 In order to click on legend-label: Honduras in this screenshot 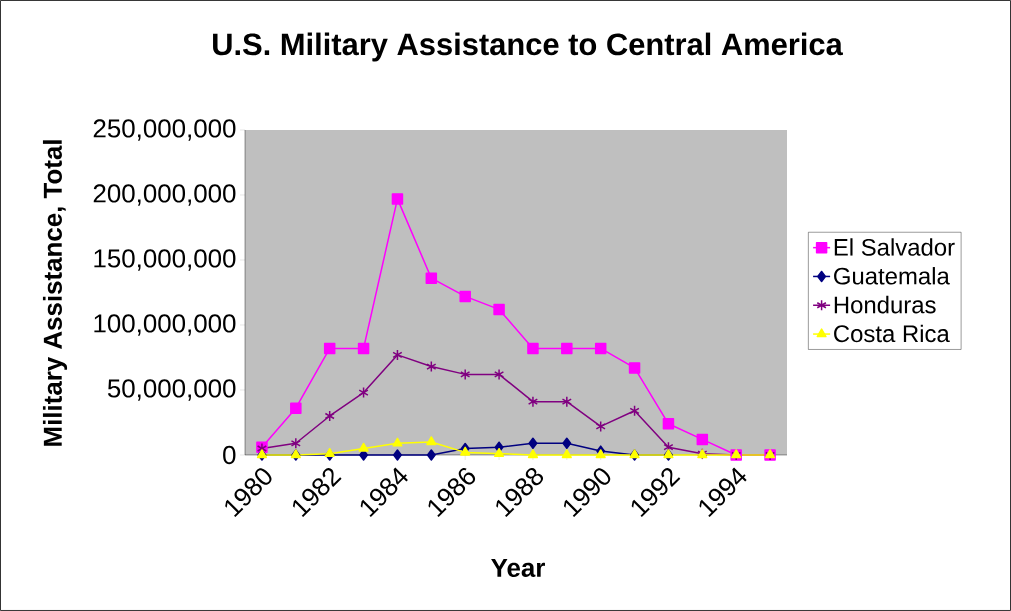, I will do `click(885, 304)`.